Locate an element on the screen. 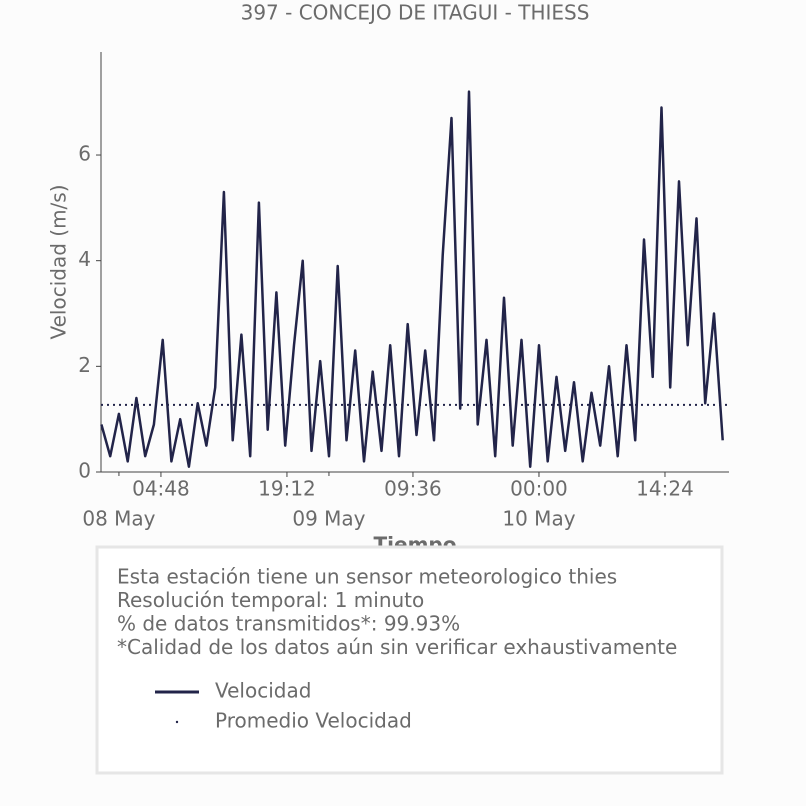 The width and height of the screenshot is (806, 806). legend-label: Promedio Velocidad is located at coordinates (313, 721).